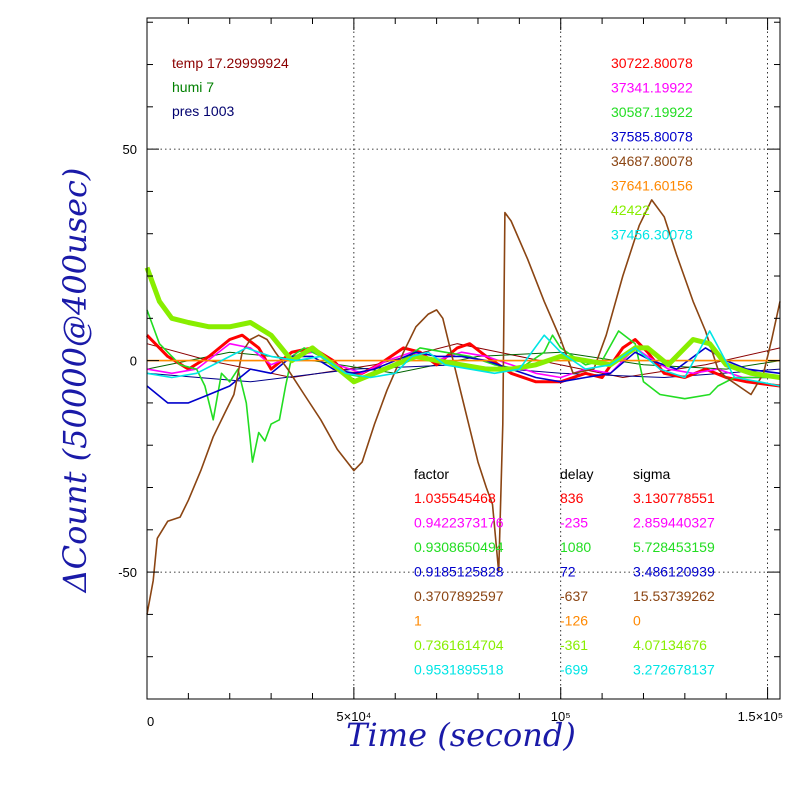  Describe the element at coordinates (652, 112) in the screenshot. I see `series-mean-label: 30587.19922` at that location.